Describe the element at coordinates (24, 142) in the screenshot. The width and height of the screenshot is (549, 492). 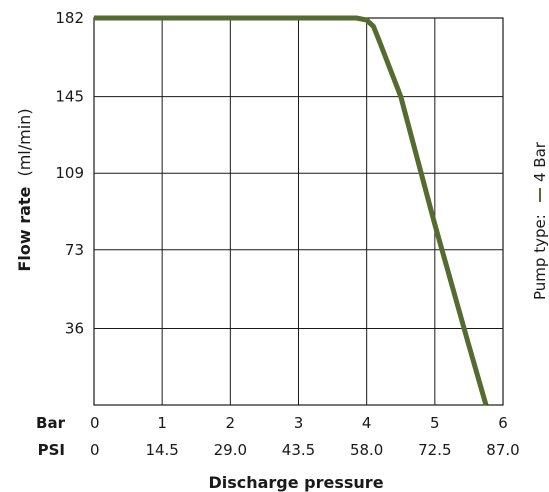
I see `y-axis-unit: (ml/min)` at that location.